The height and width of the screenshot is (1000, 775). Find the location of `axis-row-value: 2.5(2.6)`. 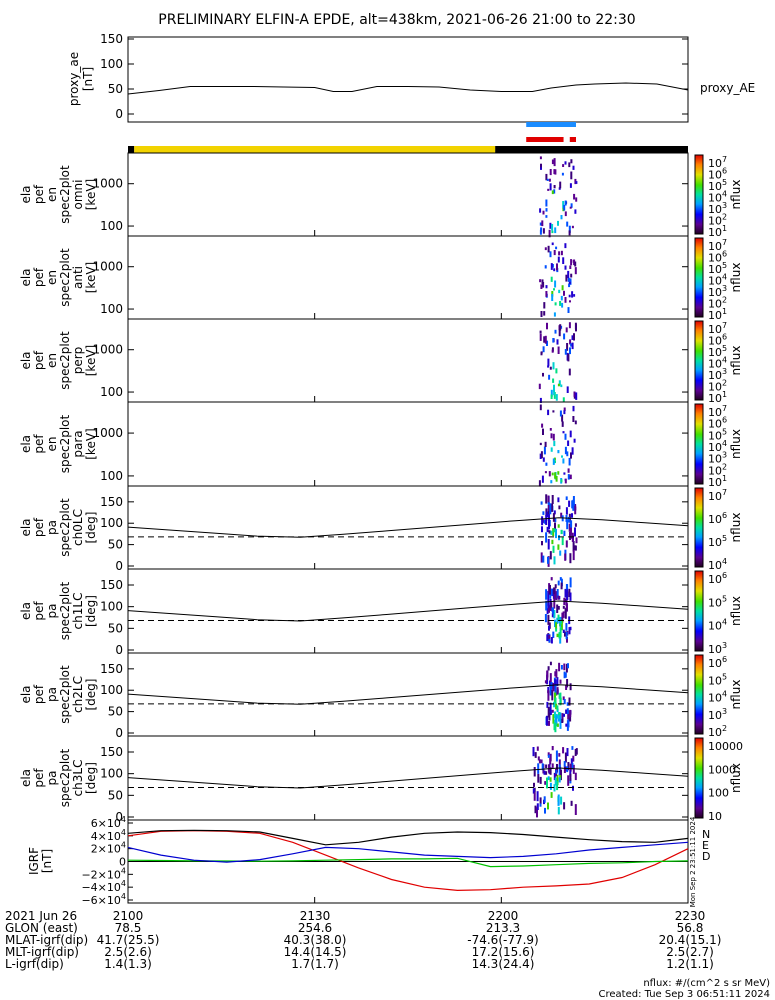

axis-row-value: 2.5(2.6) is located at coordinates (128, 952).